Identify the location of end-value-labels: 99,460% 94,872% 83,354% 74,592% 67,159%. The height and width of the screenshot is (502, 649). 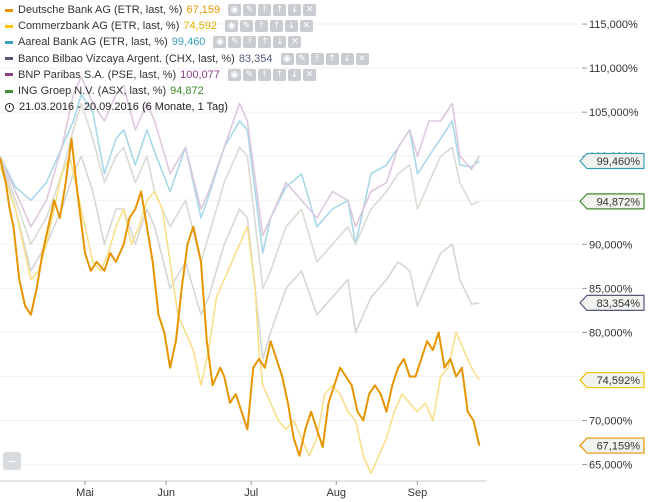
(612, 303).